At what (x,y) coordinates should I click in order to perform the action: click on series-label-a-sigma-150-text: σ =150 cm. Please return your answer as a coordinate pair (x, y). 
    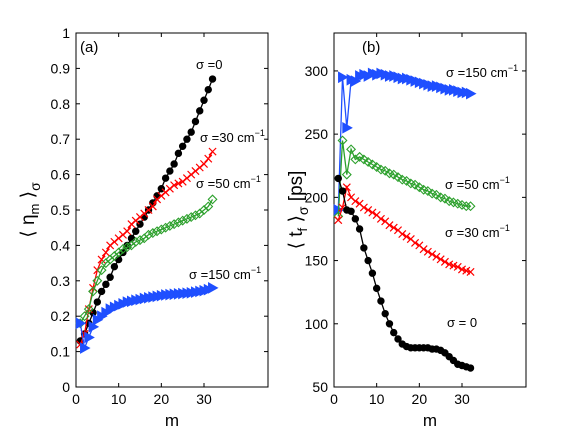
    Looking at the image, I should click on (220, 274).